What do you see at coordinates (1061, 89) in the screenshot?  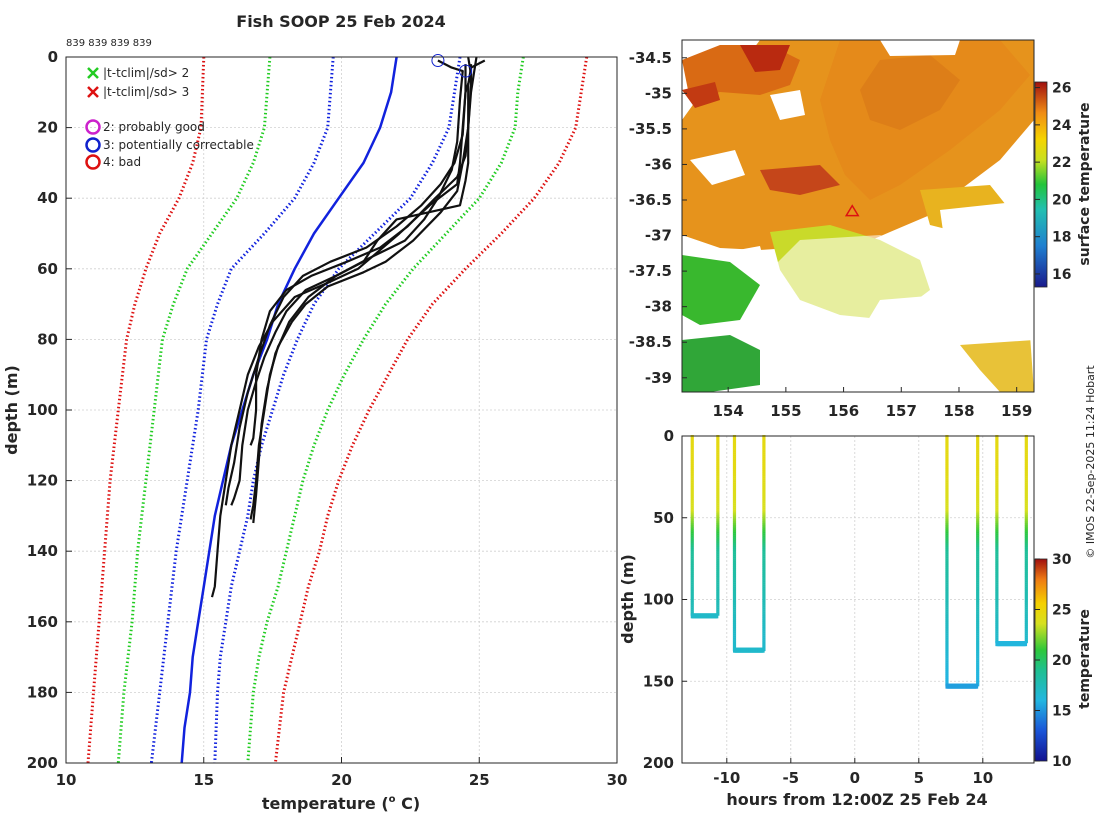 I see `sst-colorbar-tick-label: 26` at bounding box center [1061, 89].